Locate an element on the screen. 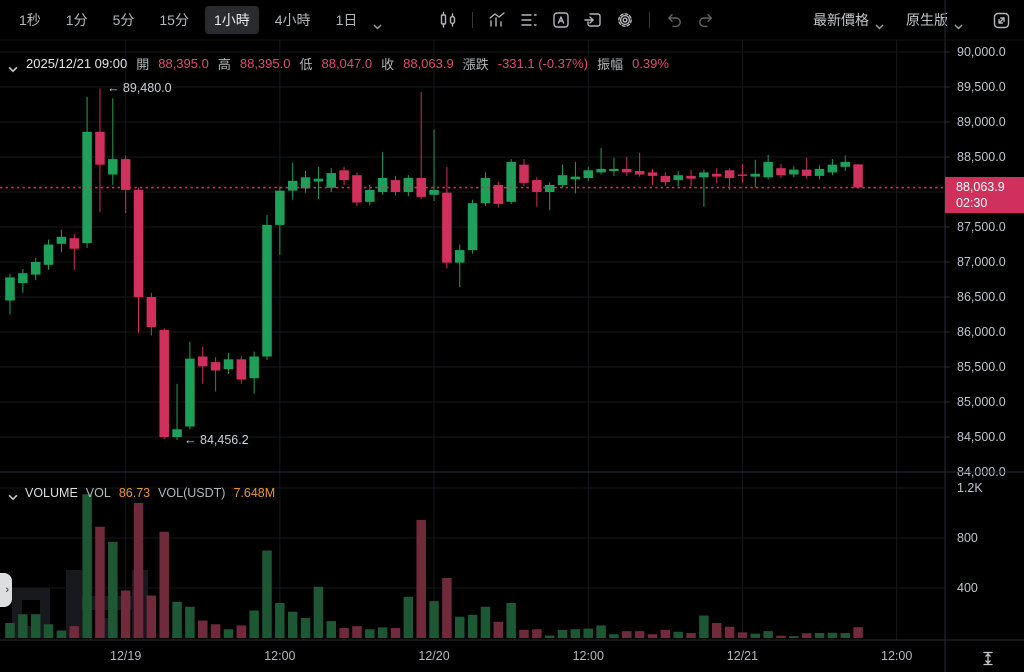  price-axis-label: 88,500.0 is located at coordinates (981, 157).